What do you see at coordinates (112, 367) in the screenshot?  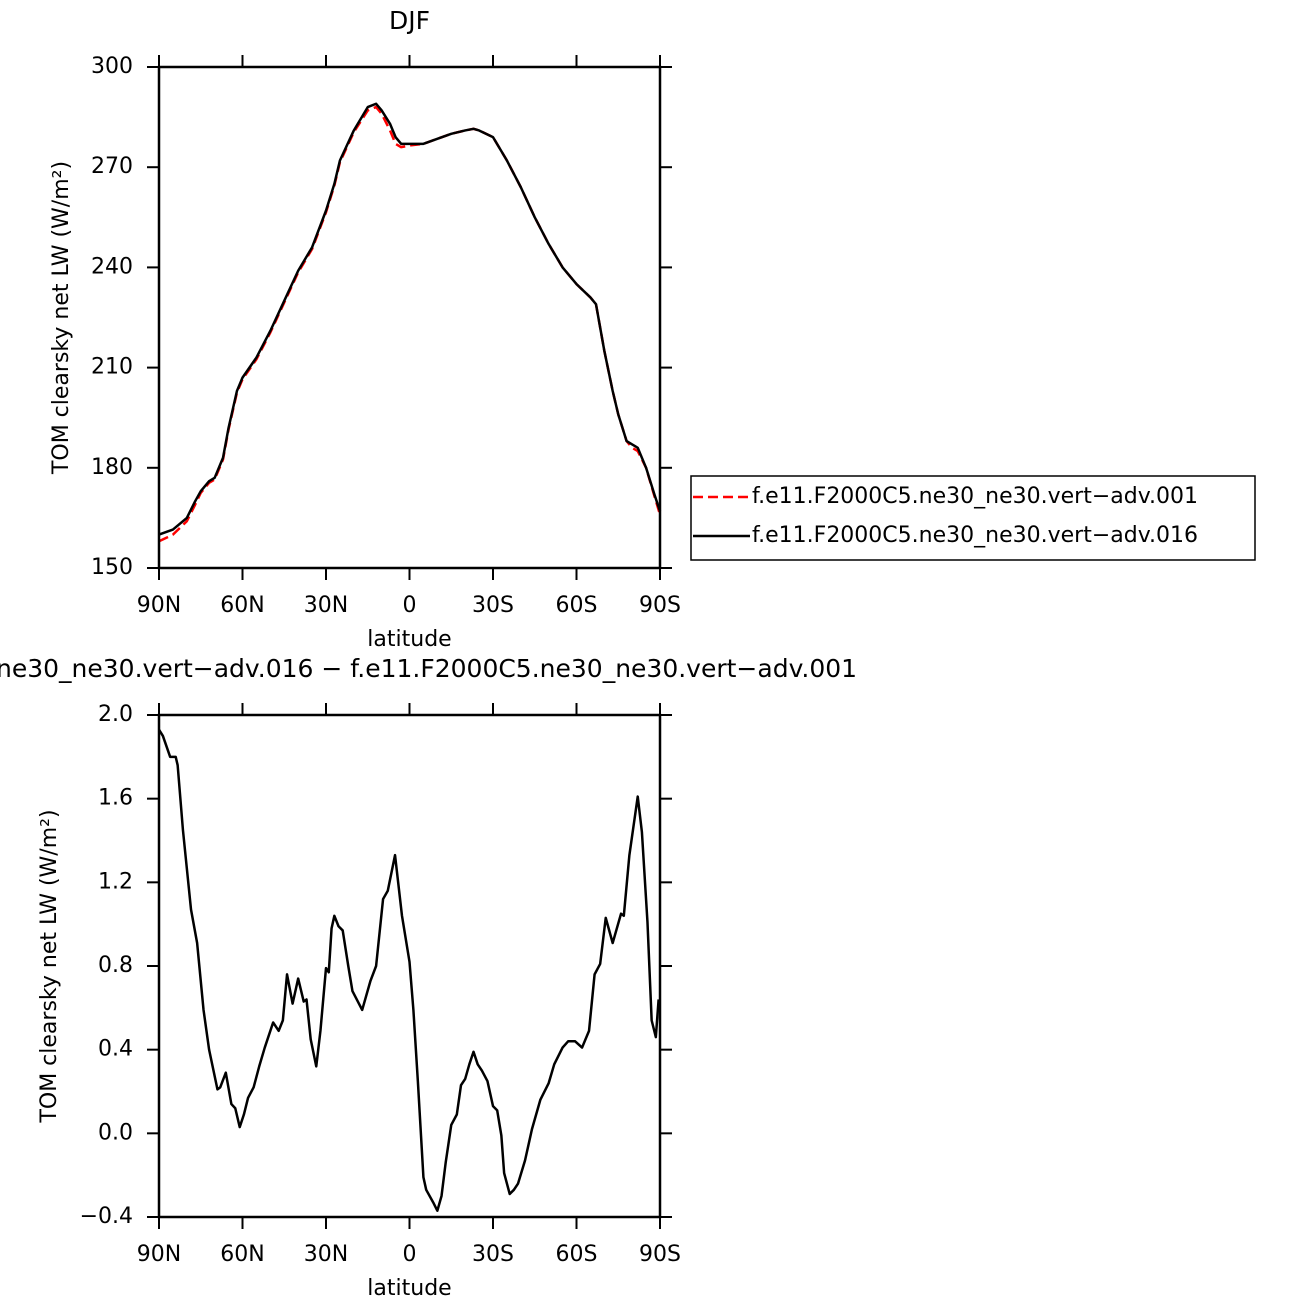 I see `y-tick-label: 210` at bounding box center [112, 367].